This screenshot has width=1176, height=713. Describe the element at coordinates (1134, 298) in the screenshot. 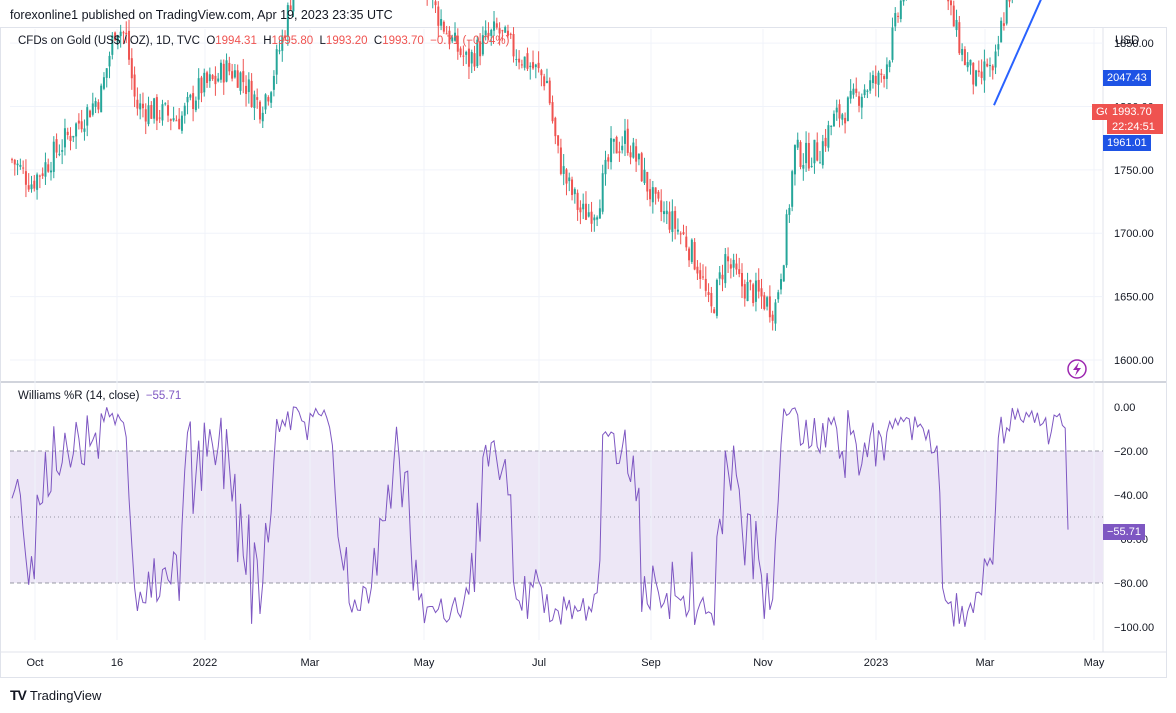

I see `price-tick-label: 1650.00` at that location.